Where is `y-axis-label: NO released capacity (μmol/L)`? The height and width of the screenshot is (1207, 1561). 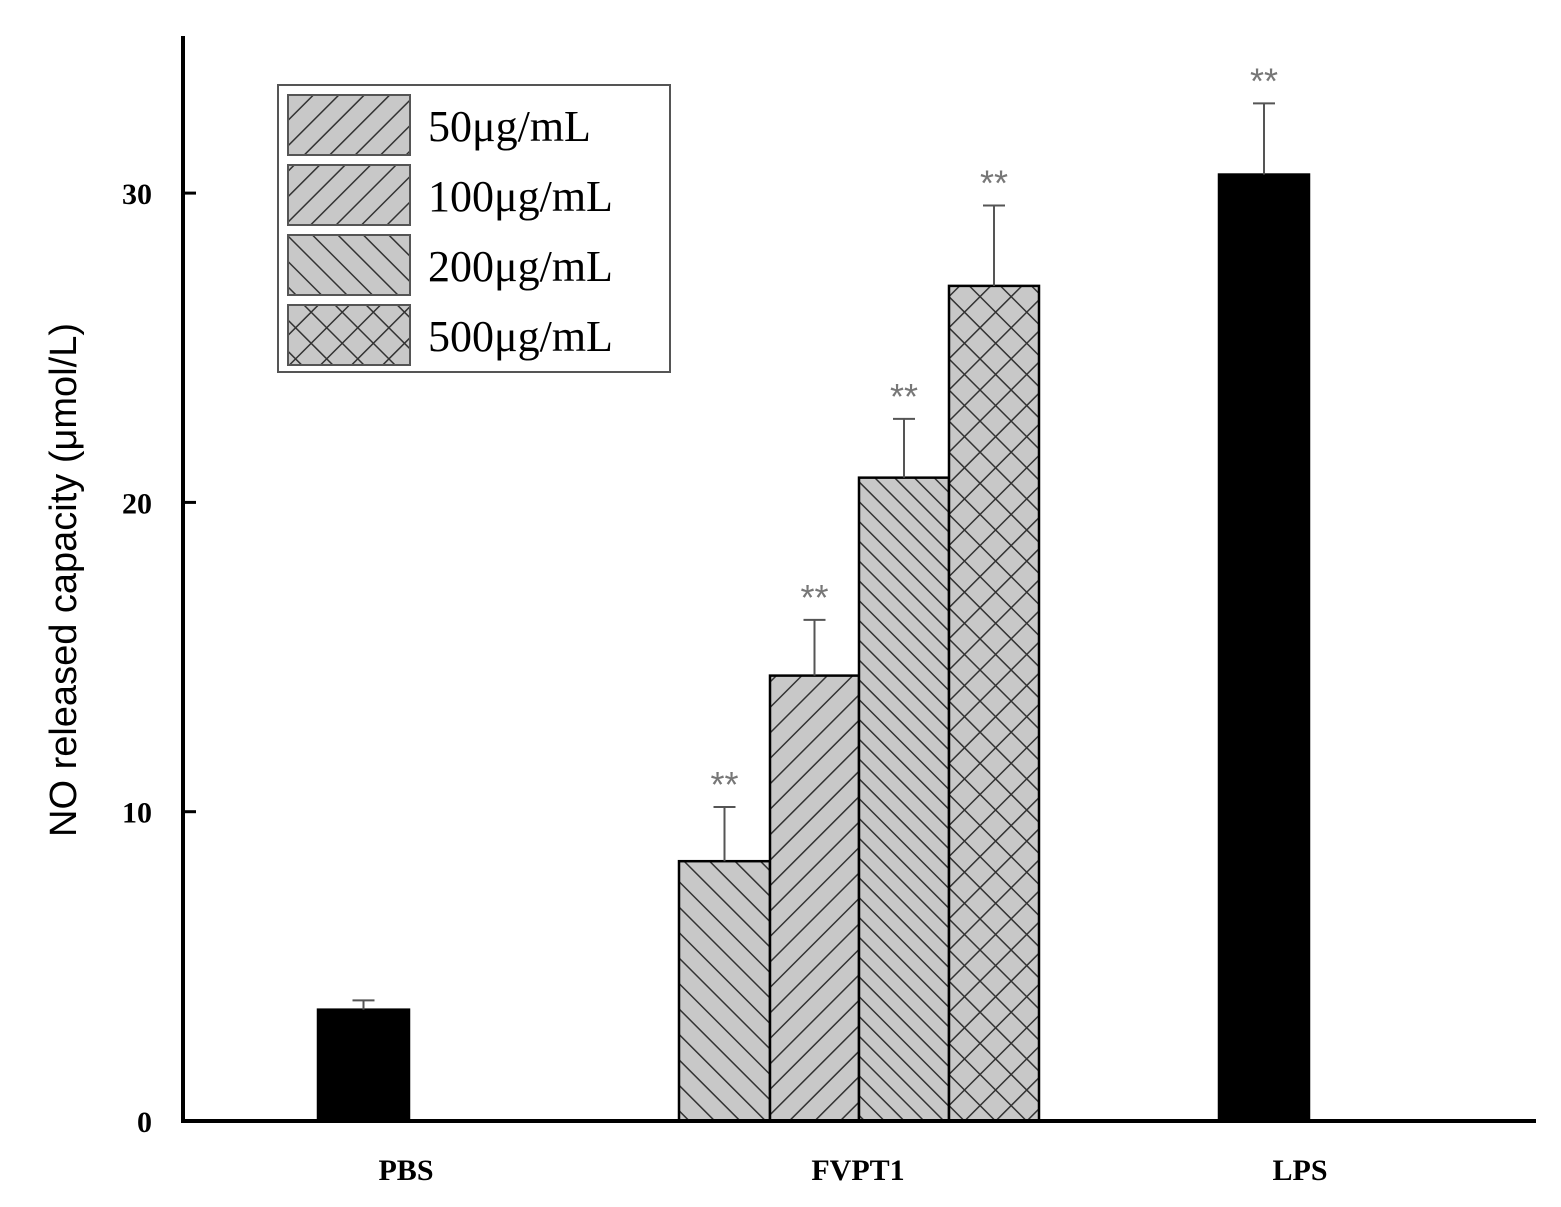 y-axis-label: NO released capacity (μmol/L) is located at coordinates (64, 580).